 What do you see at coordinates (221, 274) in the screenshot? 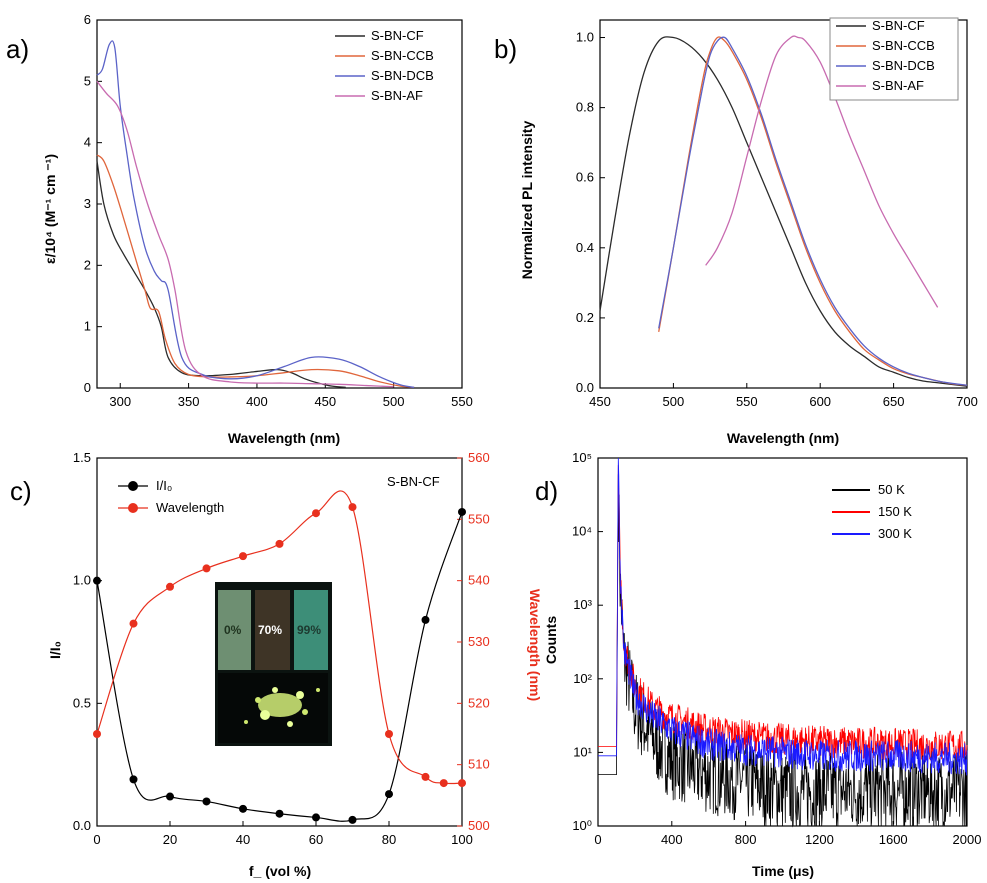
I see `series-line-a-cf` at bounding box center [221, 274].